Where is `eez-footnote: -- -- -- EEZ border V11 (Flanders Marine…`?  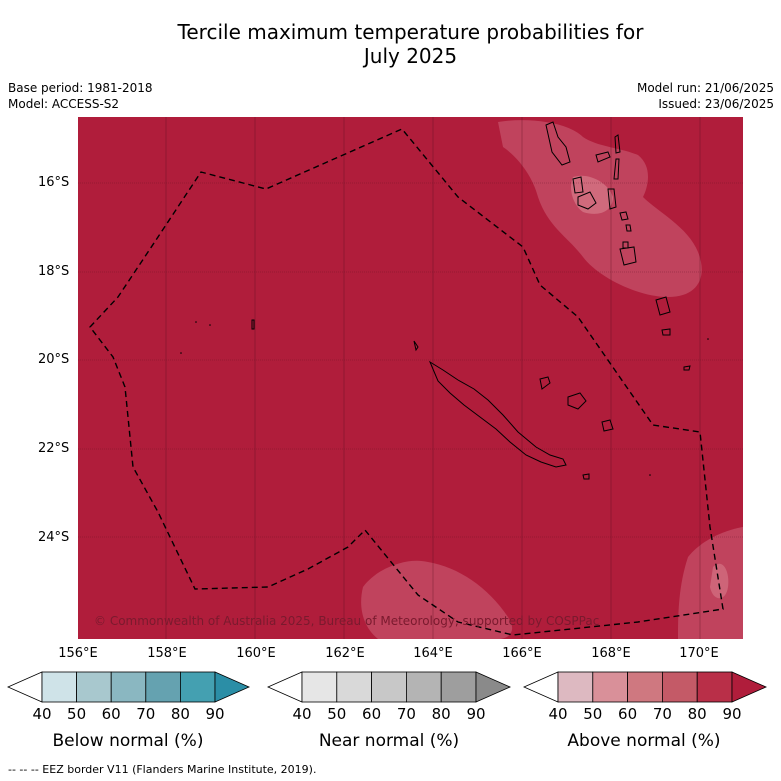
eez-footnote: -- -- -- EEZ border V11 (Flanders Marine… is located at coordinates (162, 769).